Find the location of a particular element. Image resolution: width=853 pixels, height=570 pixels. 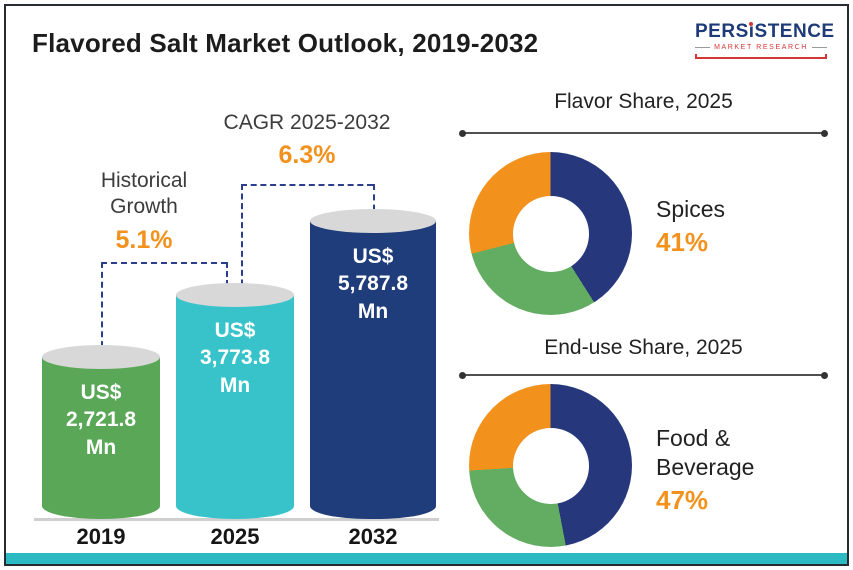

flavor-share-donut is located at coordinates (550, 233).